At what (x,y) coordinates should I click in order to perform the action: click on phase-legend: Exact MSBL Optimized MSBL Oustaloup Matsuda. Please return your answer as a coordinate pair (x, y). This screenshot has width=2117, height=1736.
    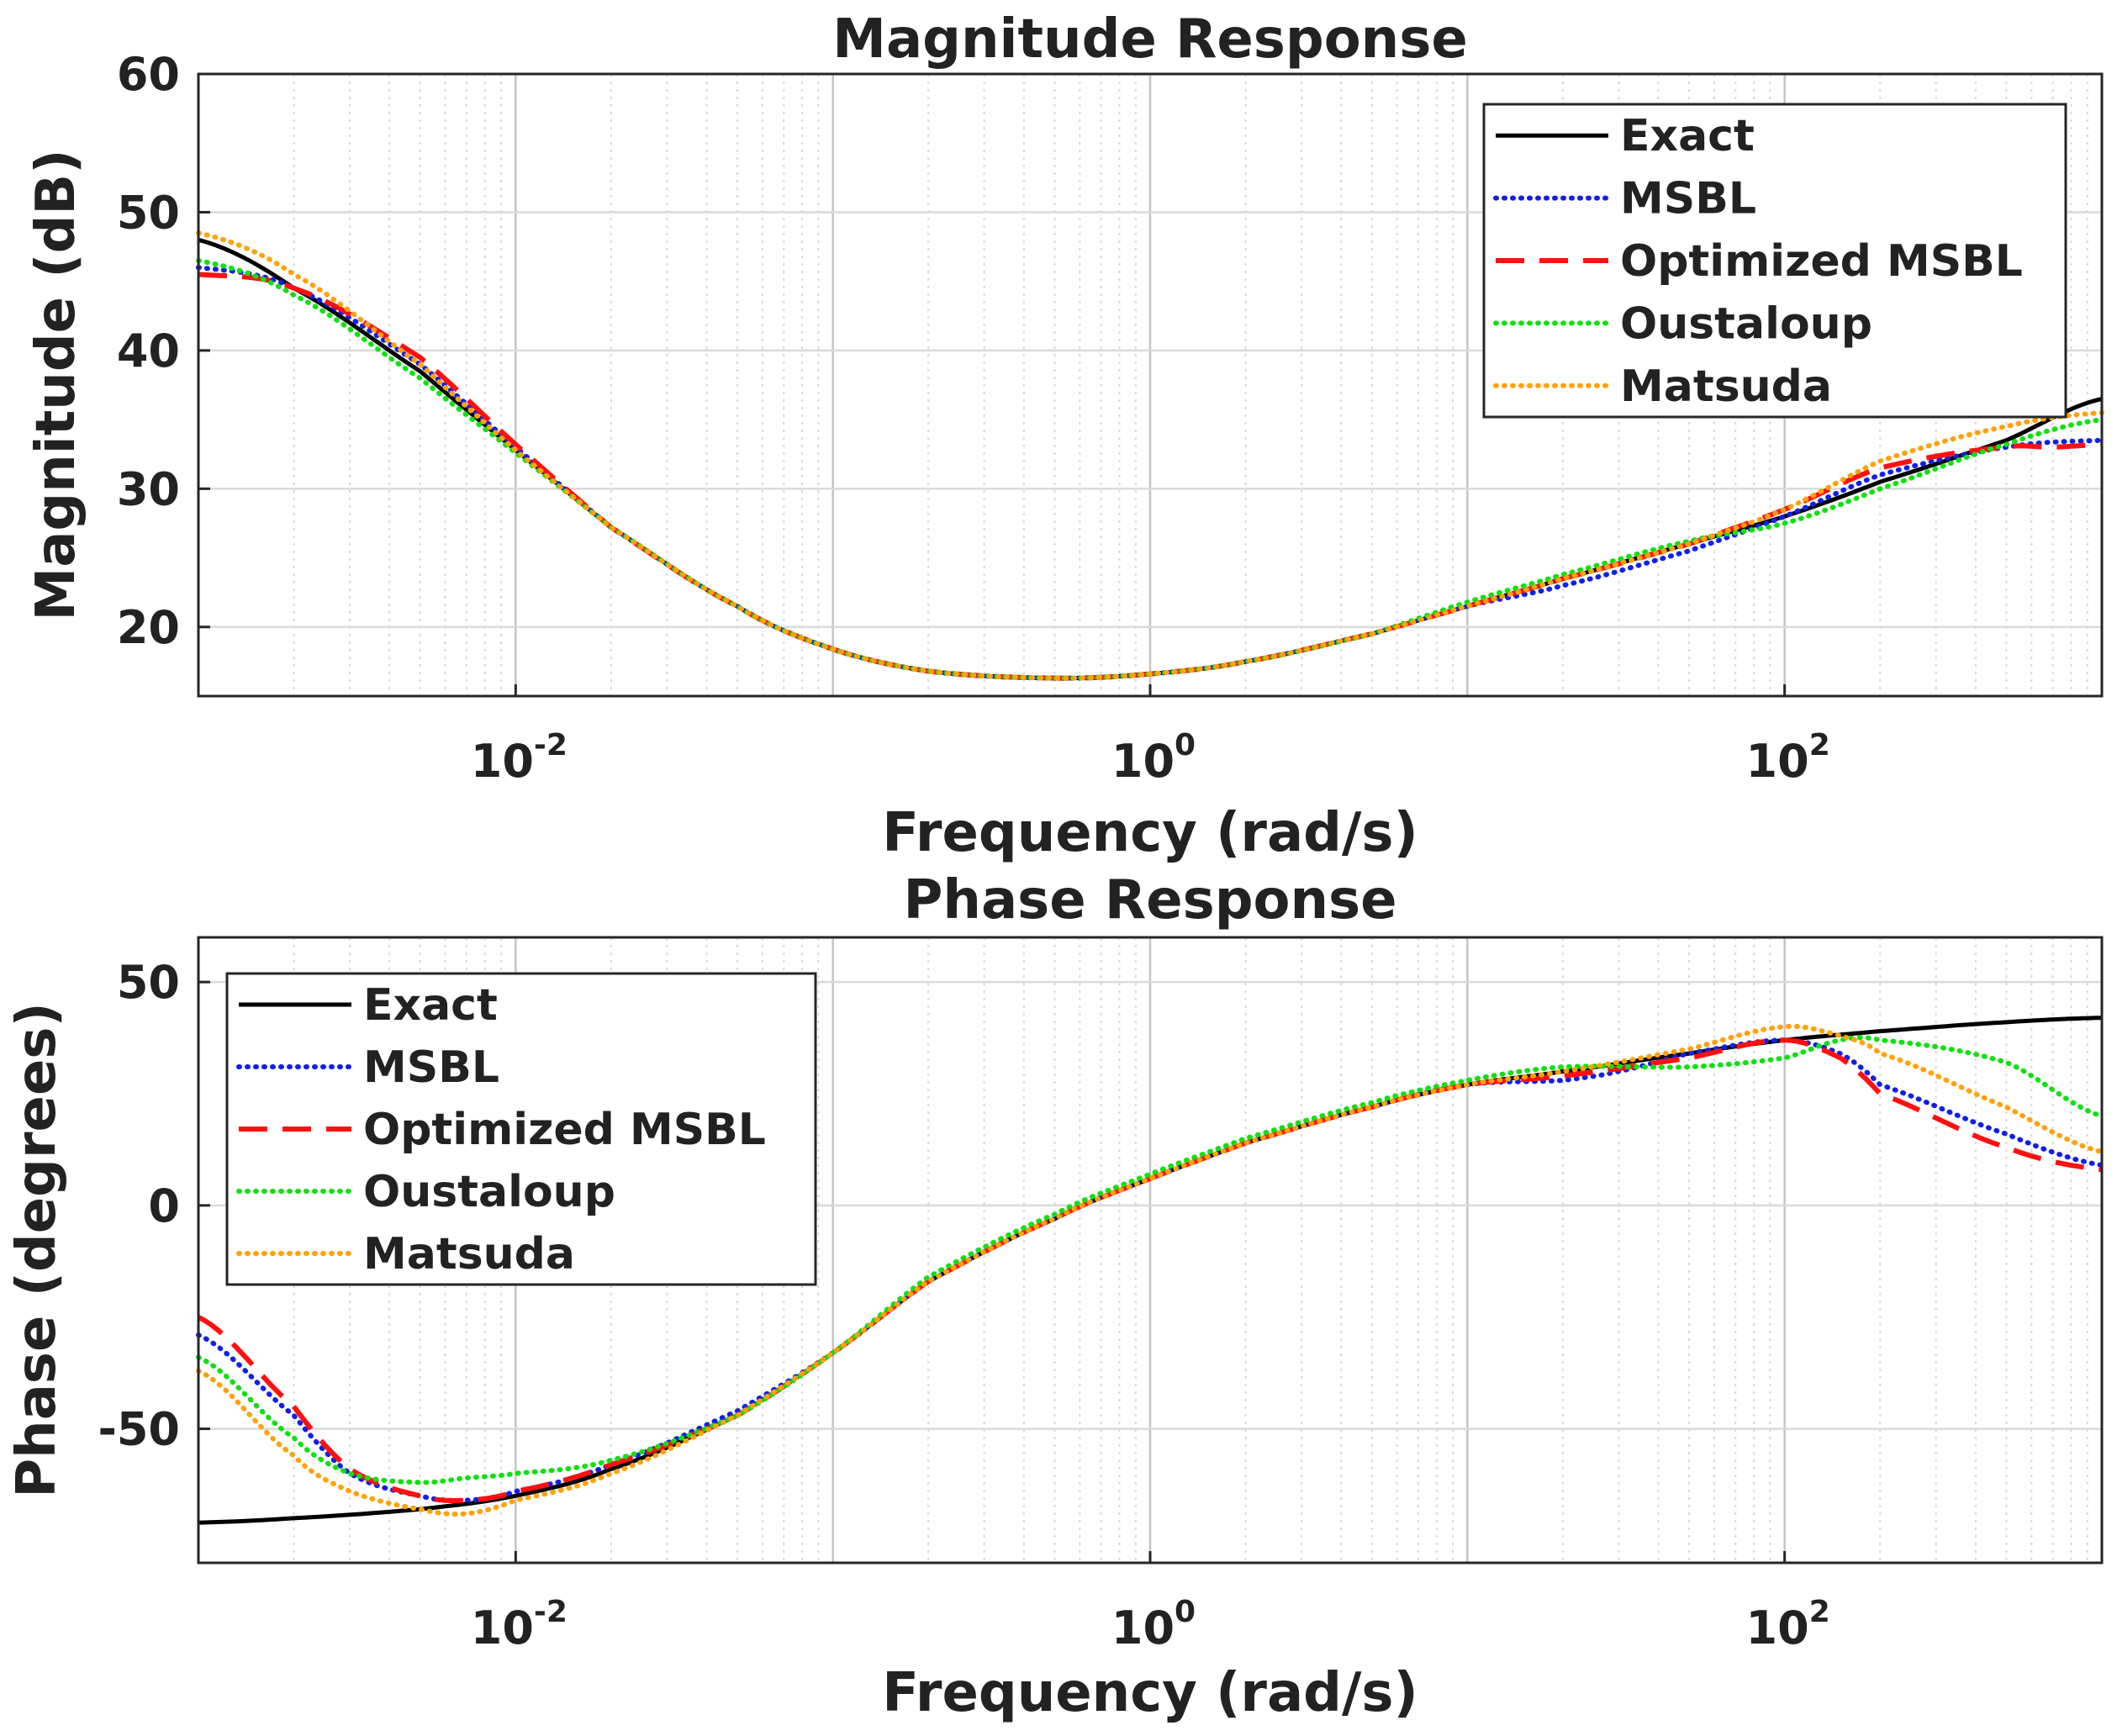
    Looking at the image, I should click on (521, 1129).